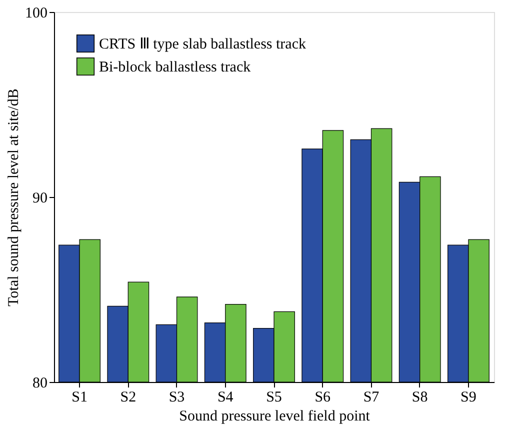 The height and width of the screenshot is (448, 526). Describe the element at coordinates (80, 398) in the screenshot. I see `x-tick-label: S1` at that location.